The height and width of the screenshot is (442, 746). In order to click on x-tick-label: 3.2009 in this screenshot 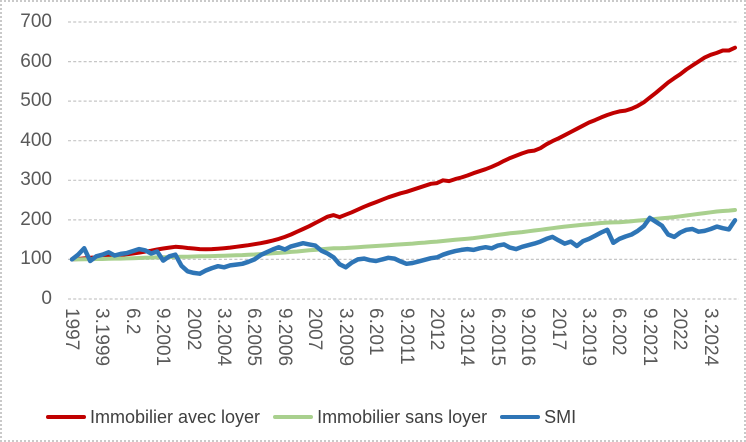, I will do `click(345, 337)`.